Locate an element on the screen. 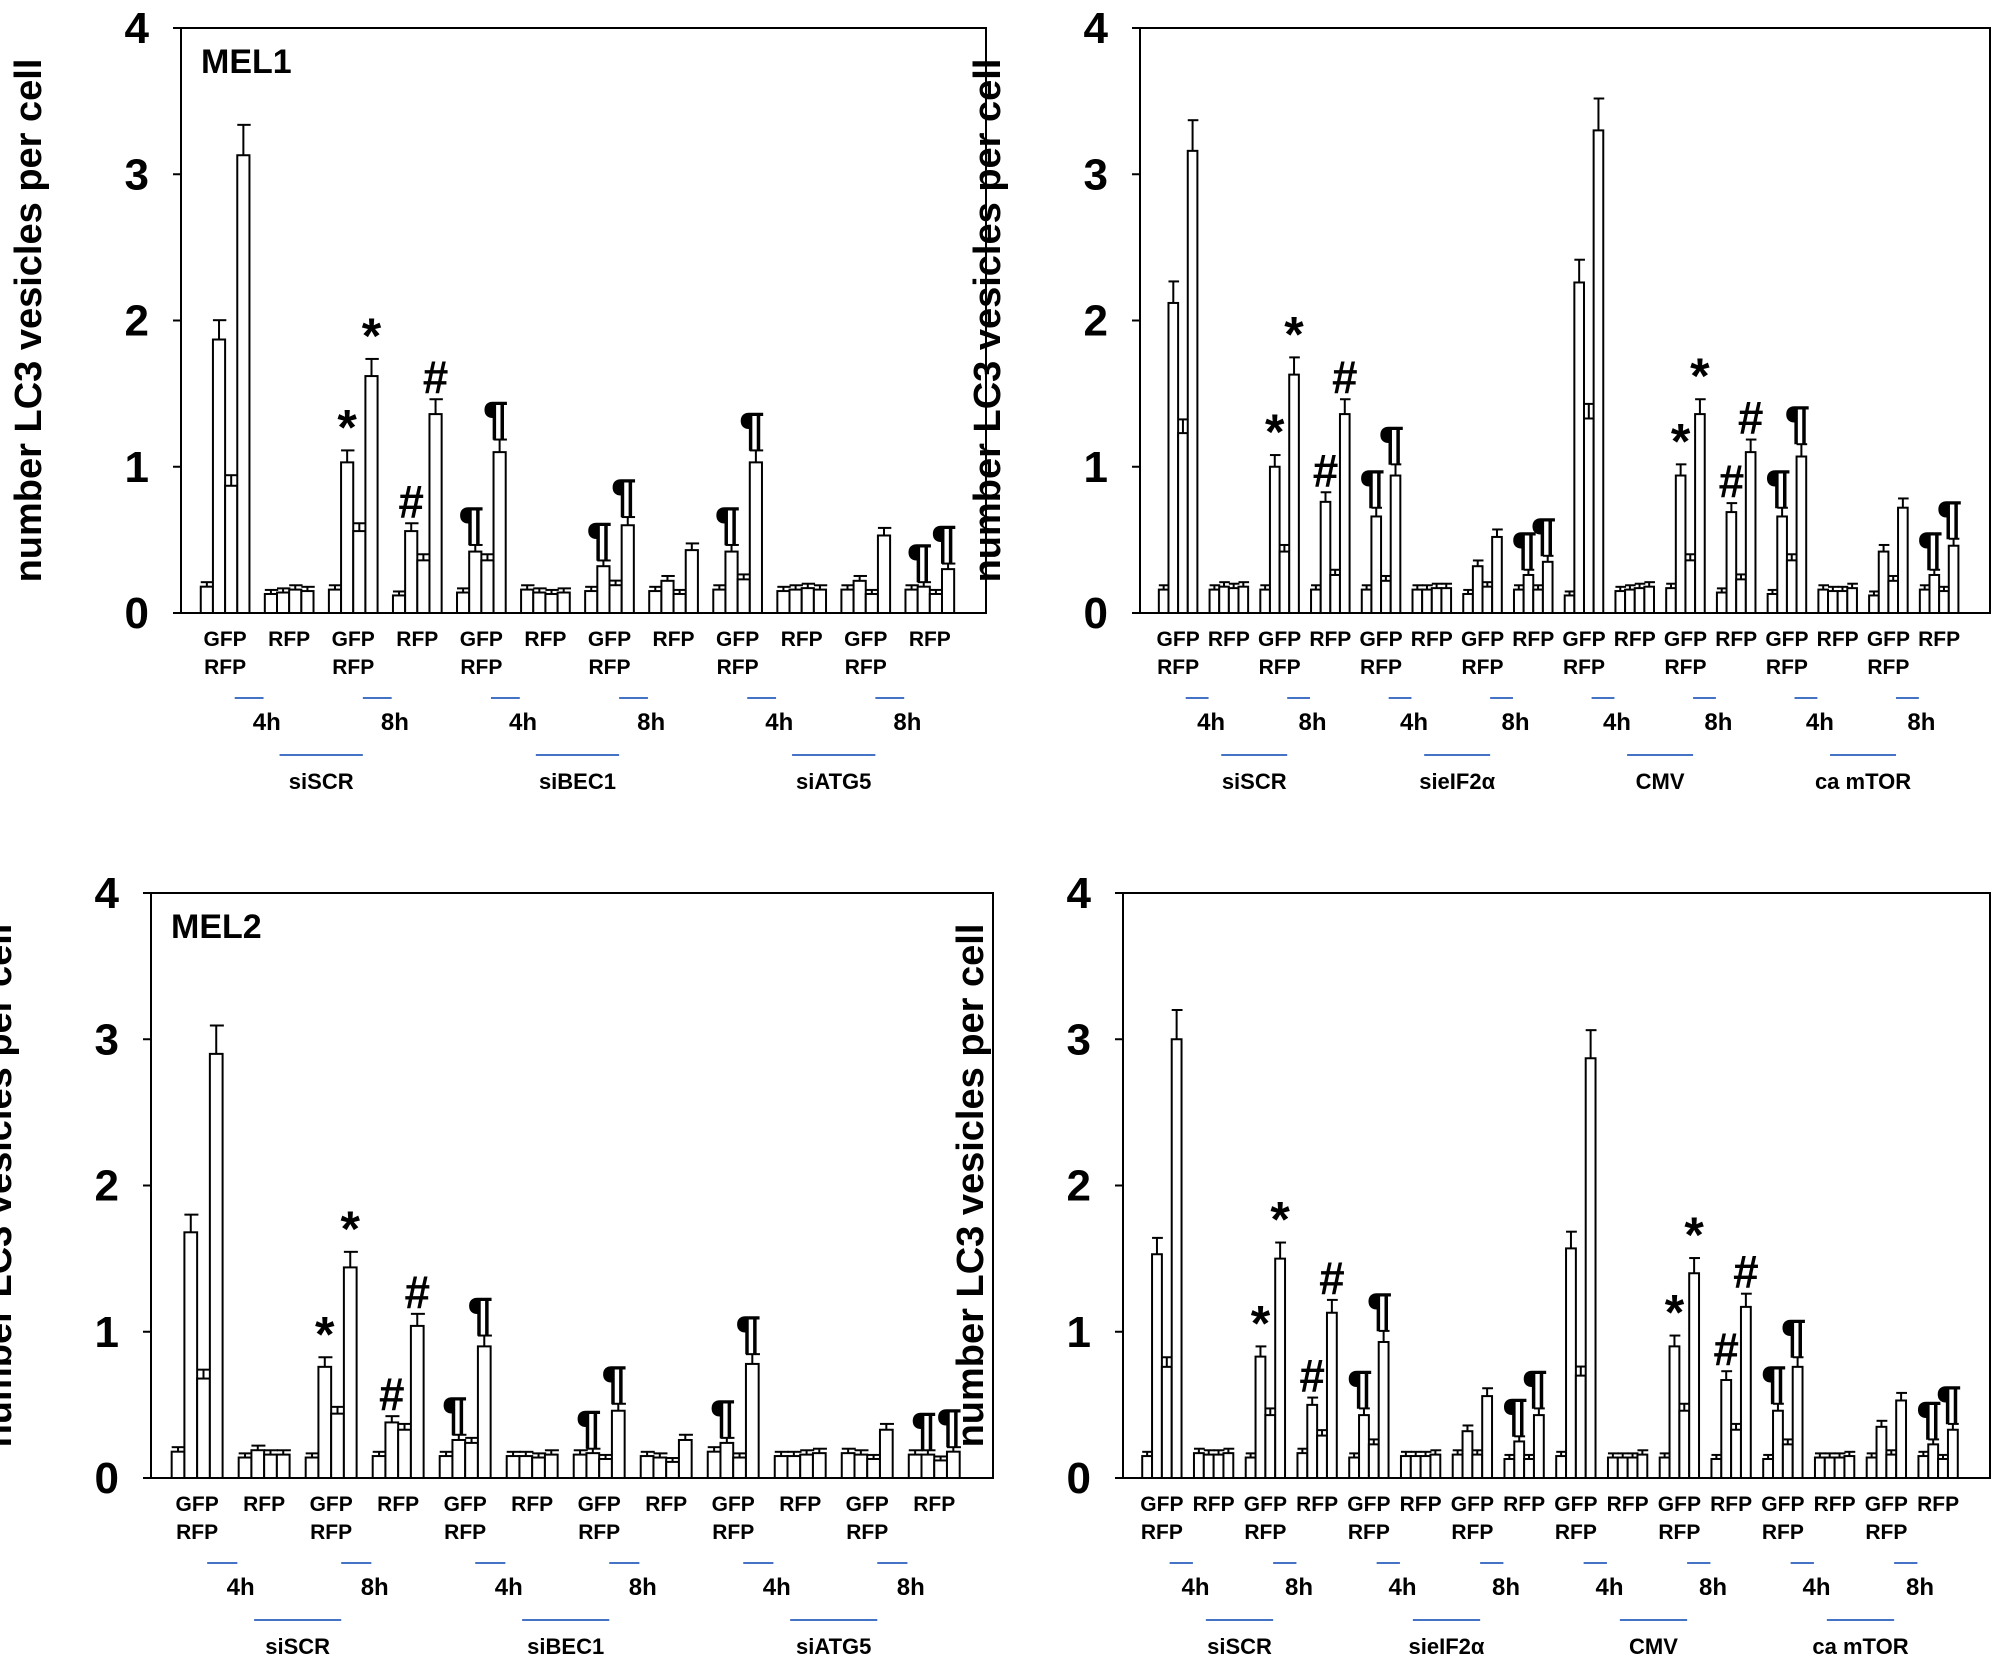 This screenshot has width=2000, height=1666. y-tick-label: 0 is located at coordinates (107, 1478).